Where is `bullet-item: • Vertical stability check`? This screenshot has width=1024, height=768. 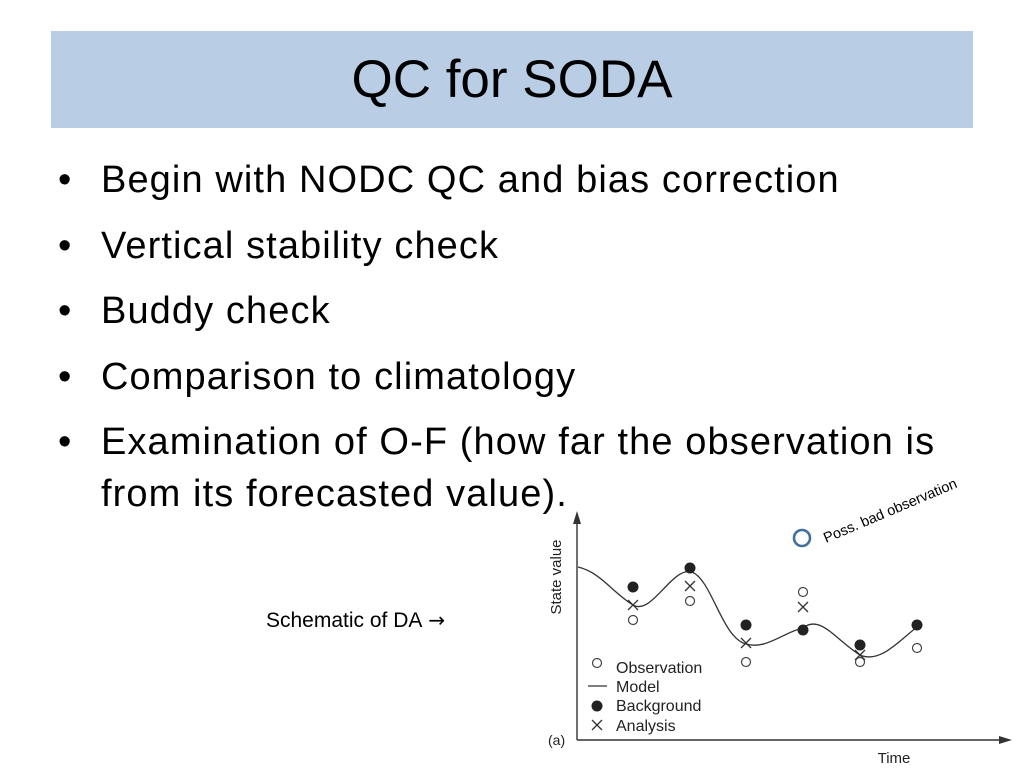 bullet-item: • Vertical stability check is located at coordinates (519, 246).